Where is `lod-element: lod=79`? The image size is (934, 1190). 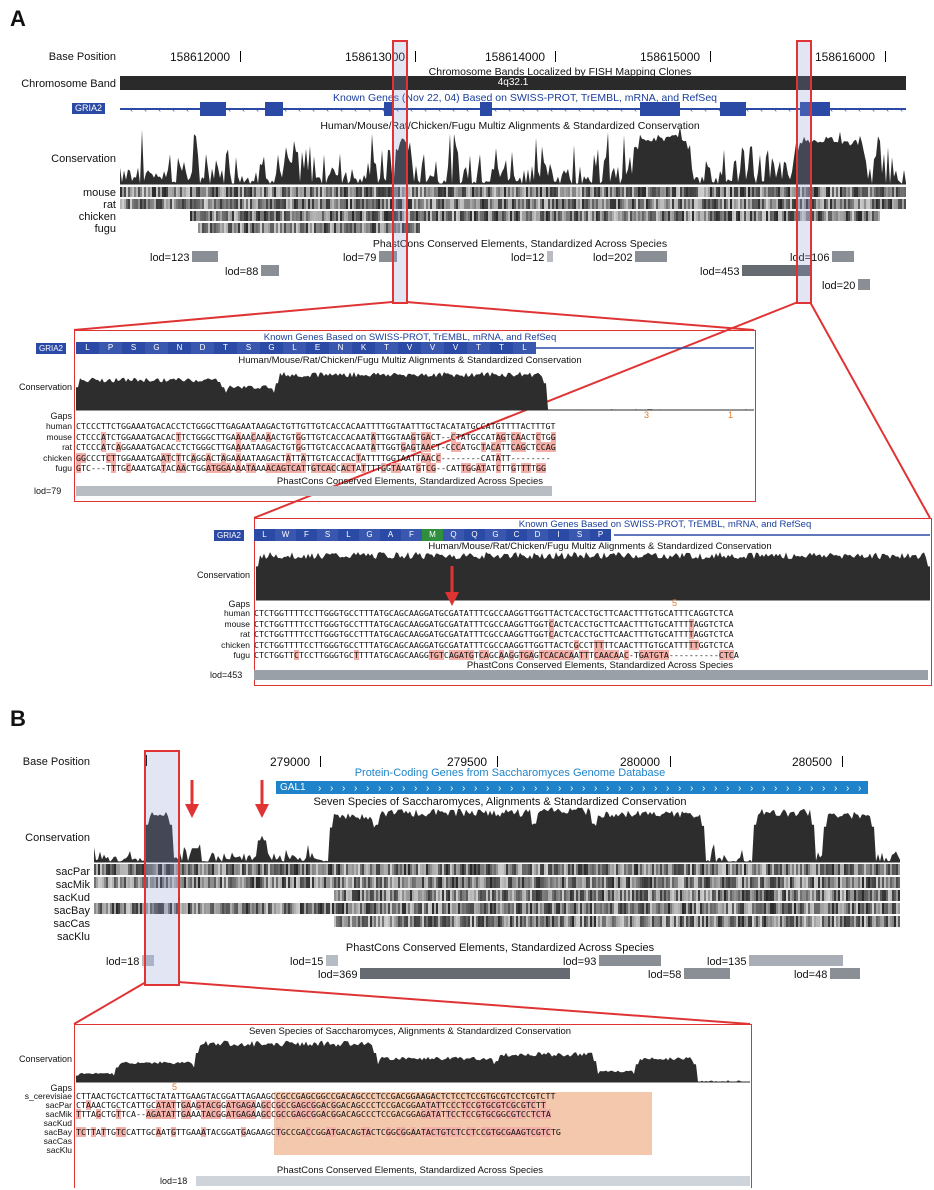 lod-element: lod=79 is located at coordinates (370, 257).